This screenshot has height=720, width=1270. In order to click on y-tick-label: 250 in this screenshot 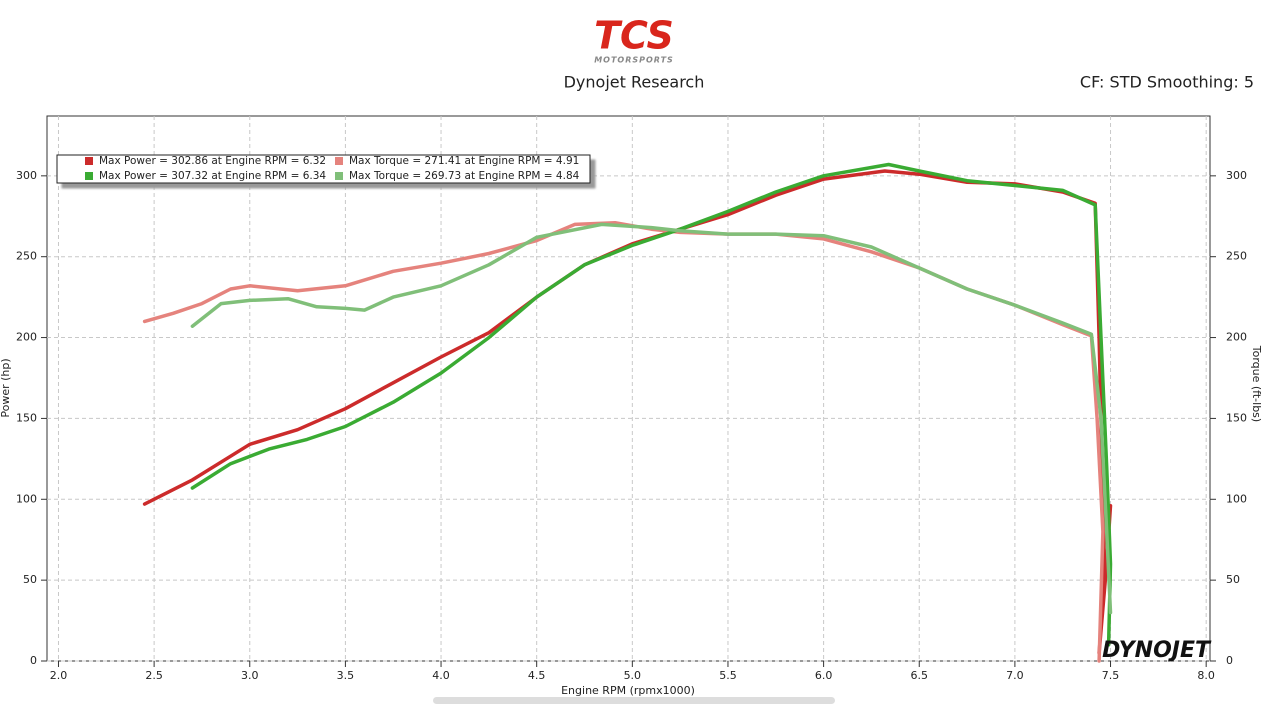, I will do `click(26, 256)`.